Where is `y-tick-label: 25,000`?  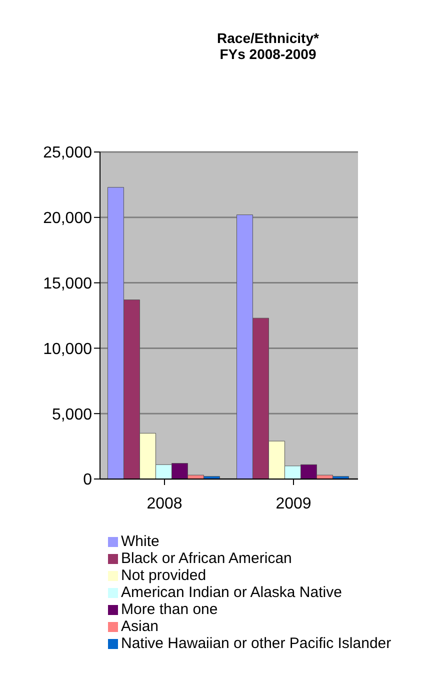 y-tick-label: 25,000 is located at coordinates (67, 153).